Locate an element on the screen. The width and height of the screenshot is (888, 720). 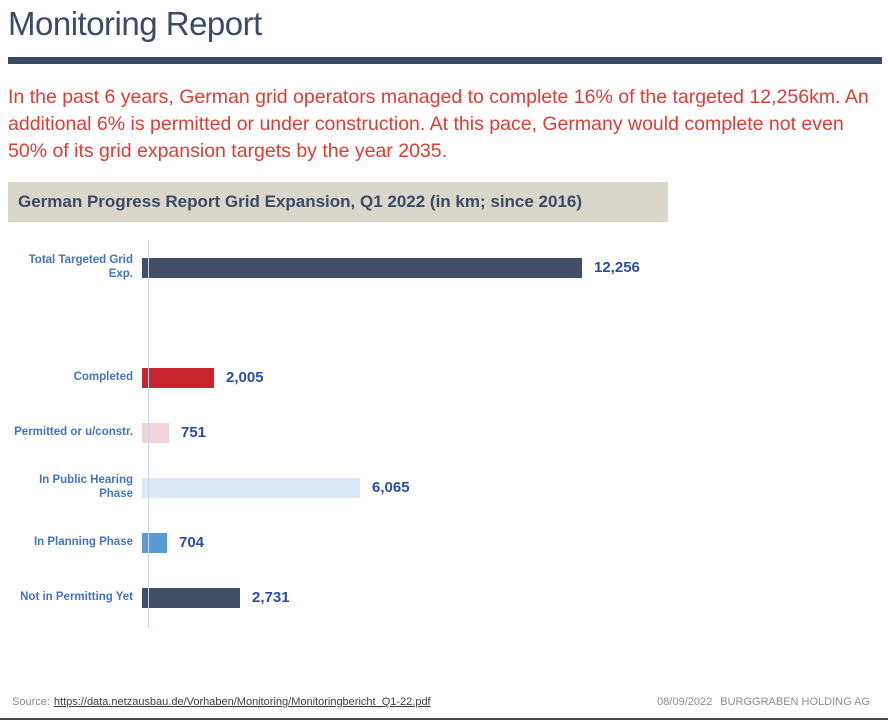
chart-row-total-targeted: Total Targeted Grid Exp. 12,256 is located at coordinates (444, 267).